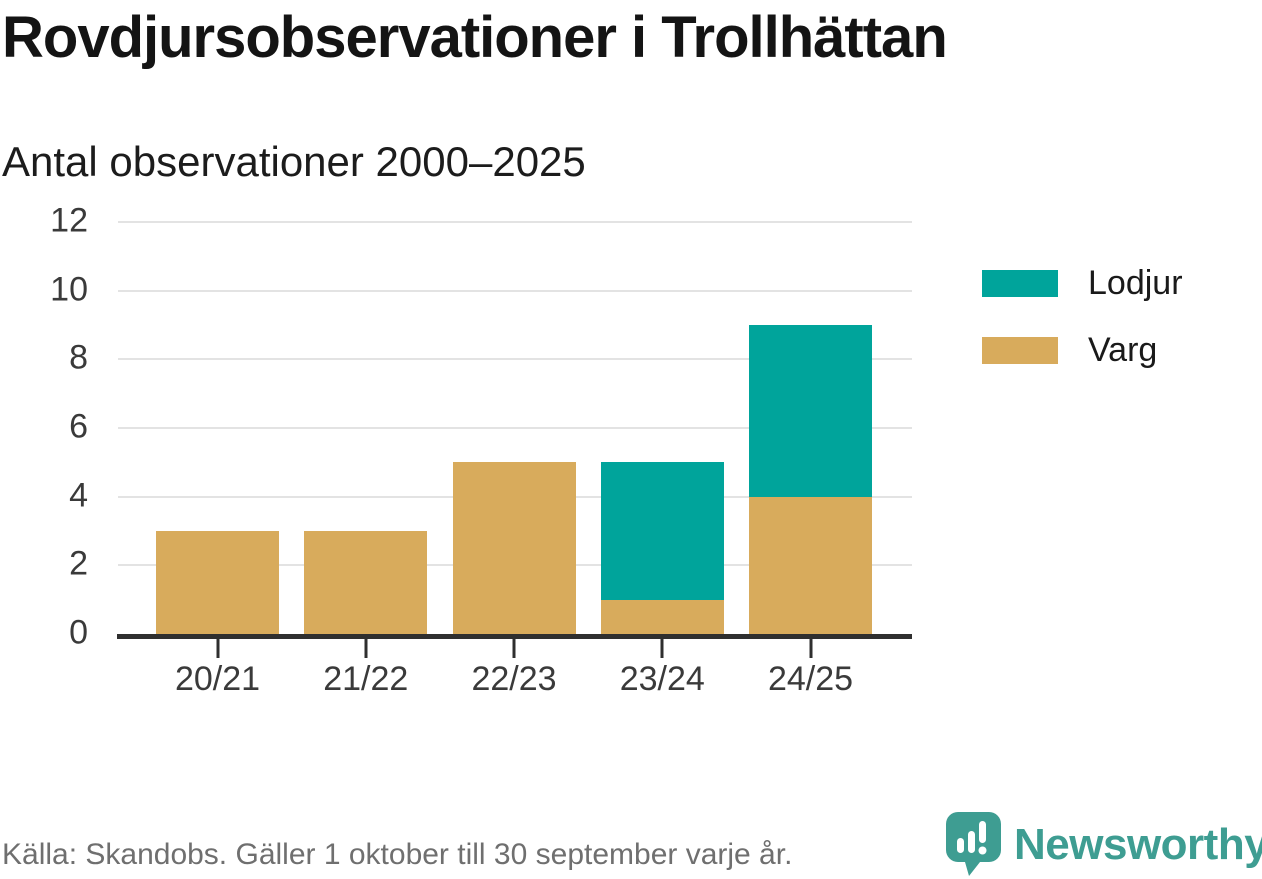  Describe the element at coordinates (1082, 283) in the screenshot. I see `legend-item-lodjur: Lodjur` at that location.